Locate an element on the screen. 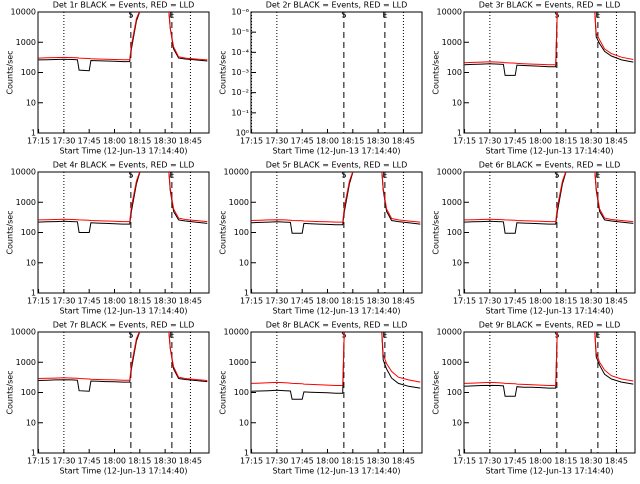 The height and width of the screenshot is (484, 640). chart-title: Det 7r BLACK = Events, RED = LLD is located at coordinates (124, 325).